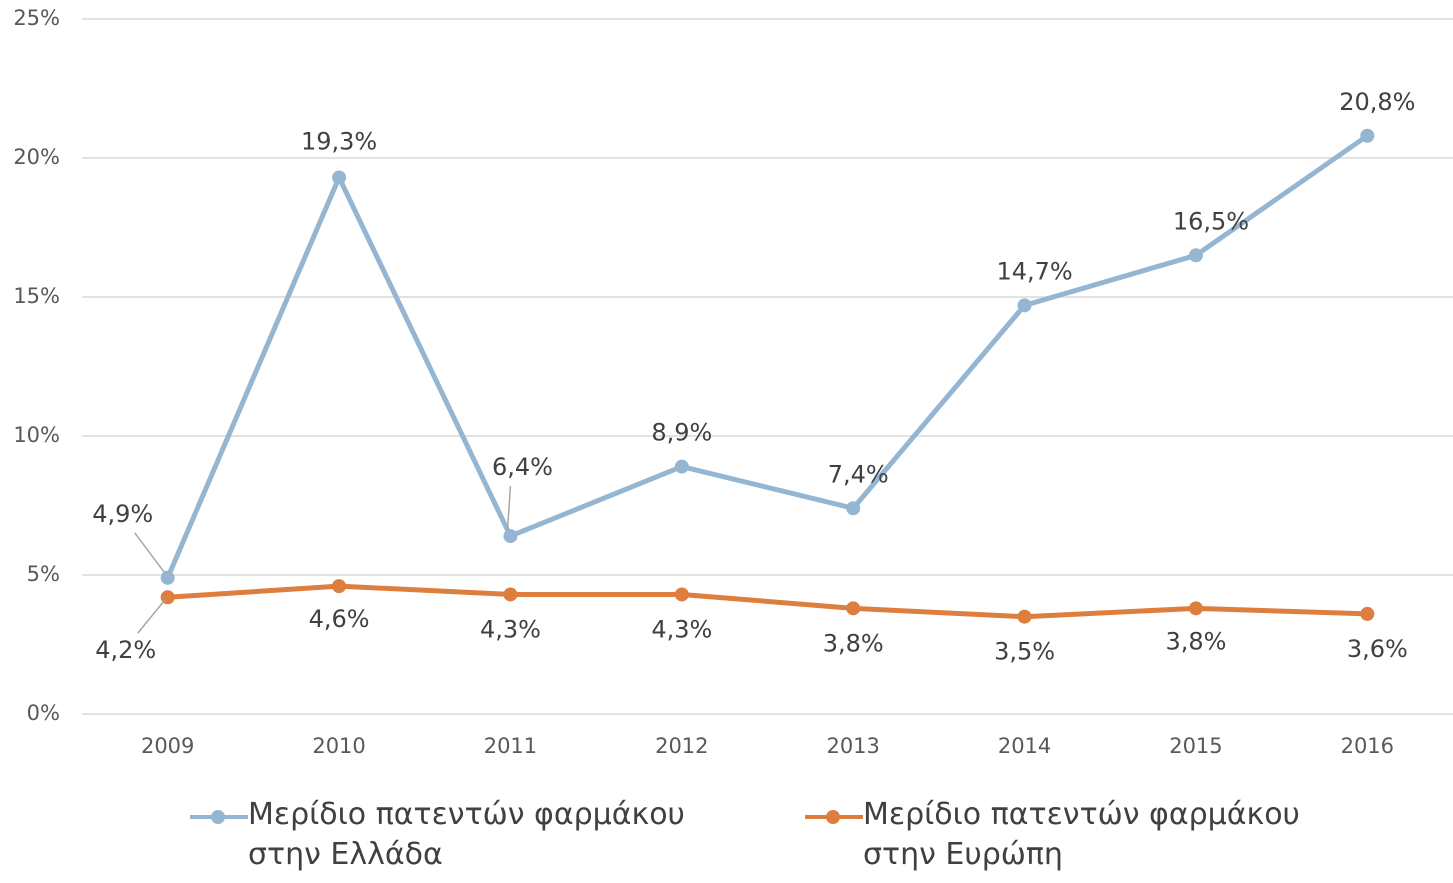  Describe the element at coordinates (522, 467) in the screenshot. I see `value-label: 6,4%` at that location.